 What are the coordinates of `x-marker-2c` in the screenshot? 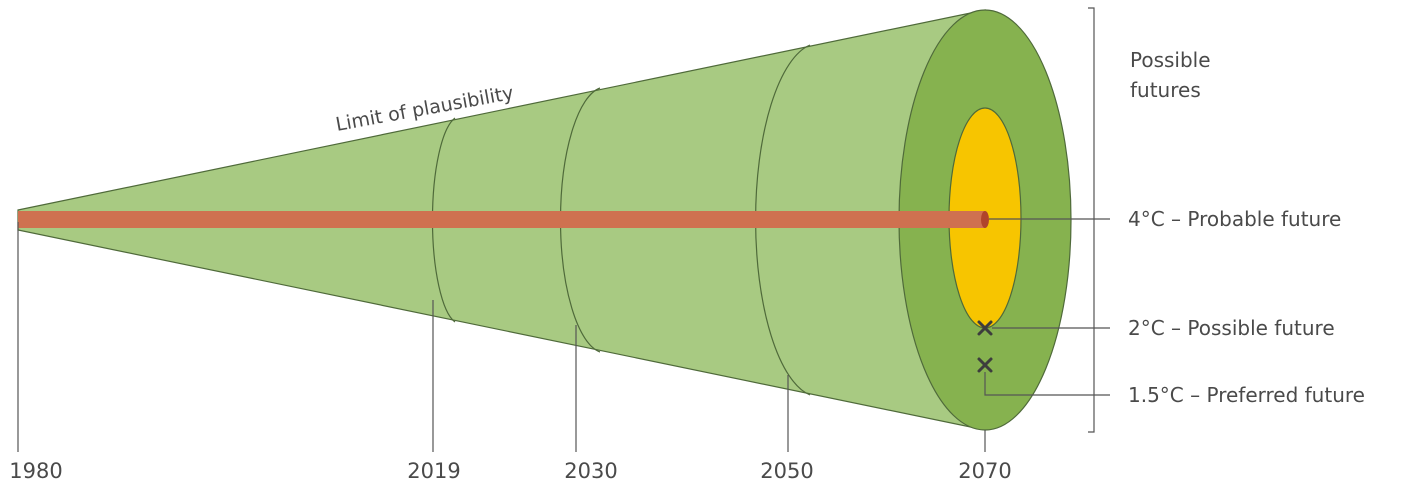 It's located at (985, 328).